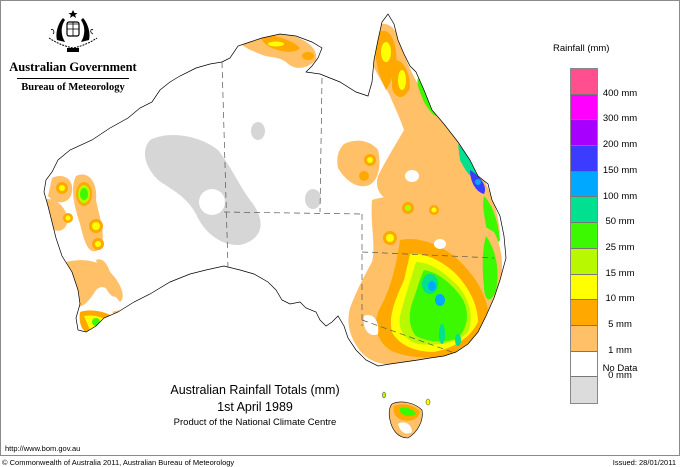  I want to click on government-name: Australian Government, so click(73, 67).